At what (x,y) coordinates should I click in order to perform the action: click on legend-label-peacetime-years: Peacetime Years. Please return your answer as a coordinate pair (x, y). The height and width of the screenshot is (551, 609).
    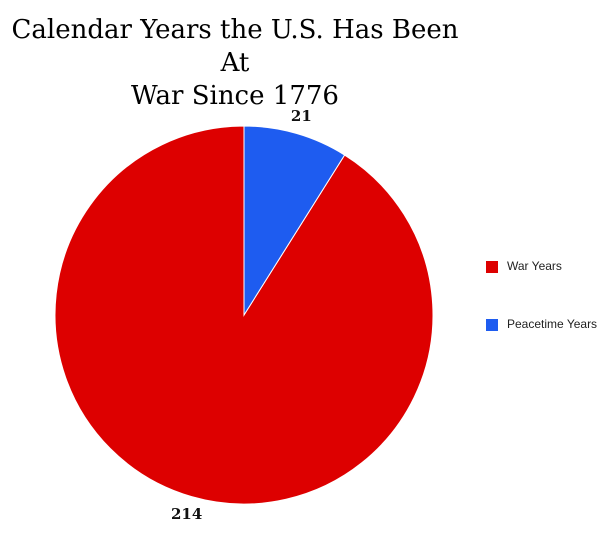
    Looking at the image, I should click on (552, 324).